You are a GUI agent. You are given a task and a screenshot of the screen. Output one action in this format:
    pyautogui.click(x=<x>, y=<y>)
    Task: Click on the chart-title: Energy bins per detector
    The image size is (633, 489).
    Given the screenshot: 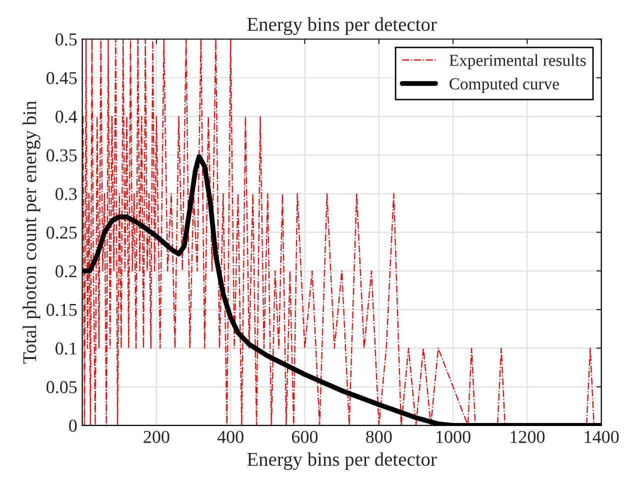 What is the action you would take?
    pyautogui.click(x=342, y=26)
    